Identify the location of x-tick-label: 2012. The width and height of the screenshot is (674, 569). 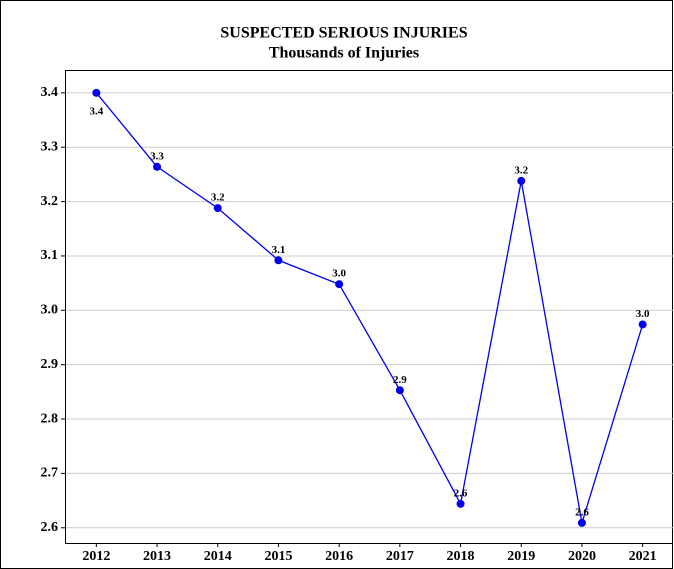
(96, 556).